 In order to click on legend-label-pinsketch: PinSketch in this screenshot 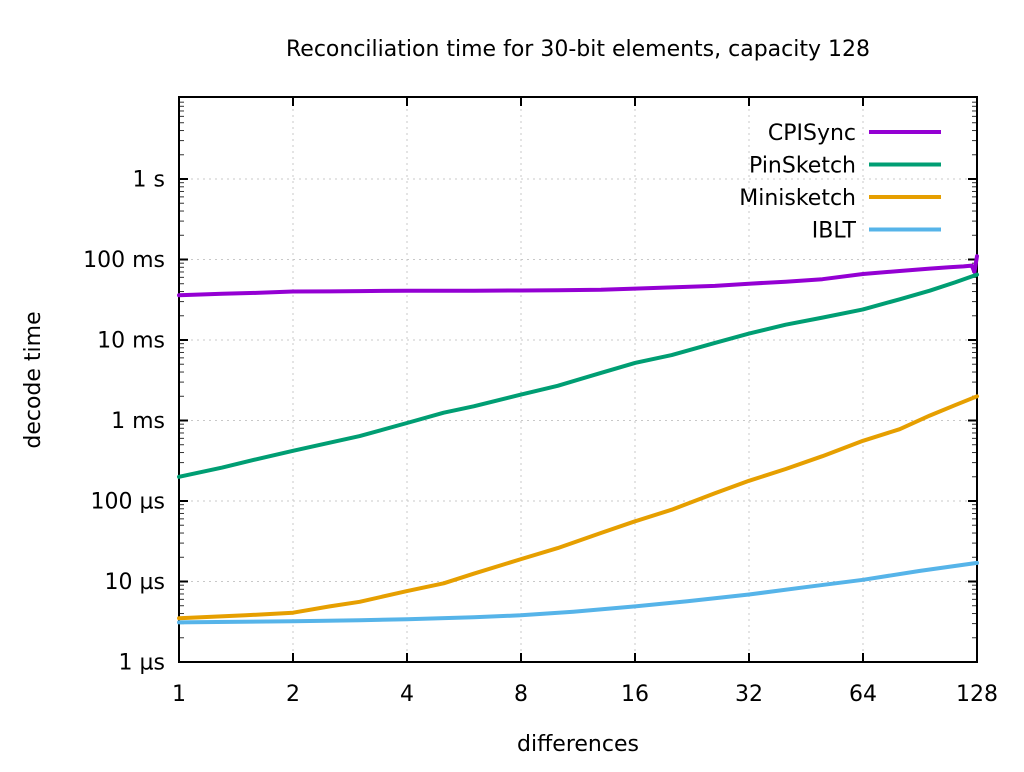, I will do `click(802, 166)`.